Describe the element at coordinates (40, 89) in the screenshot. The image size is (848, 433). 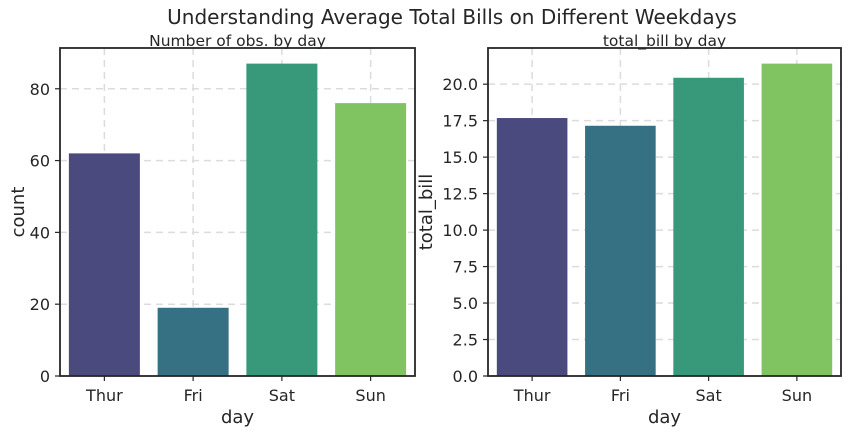
I see `count-ytick-label-4: 80` at that location.